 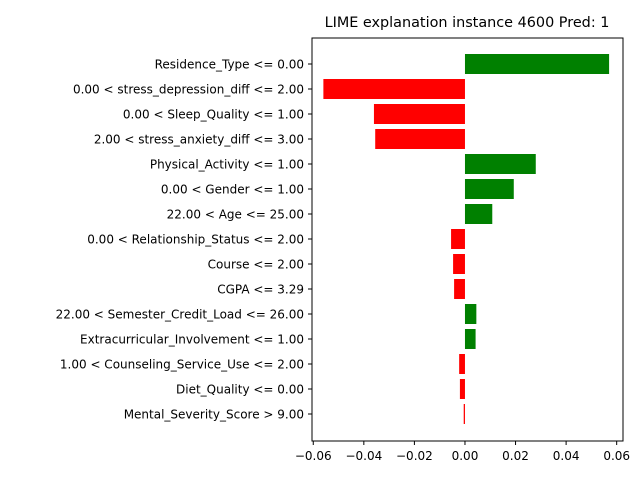 What do you see at coordinates (566, 456) in the screenshot?
I see `x-tick-label-5: 0.04` at bounding box center [566, 456].